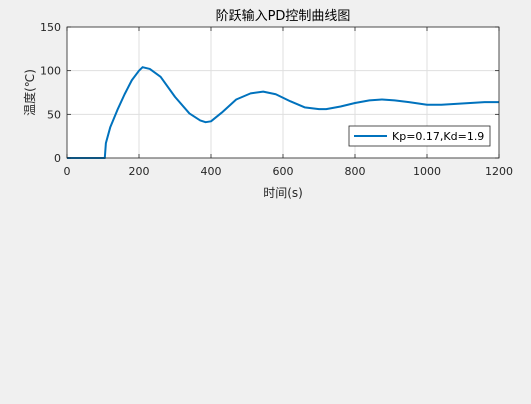 The image size is (531, 404). Describe the element at coordinates (57, 158) in the screenshot. I see `y-tick-label: 0` at that location.